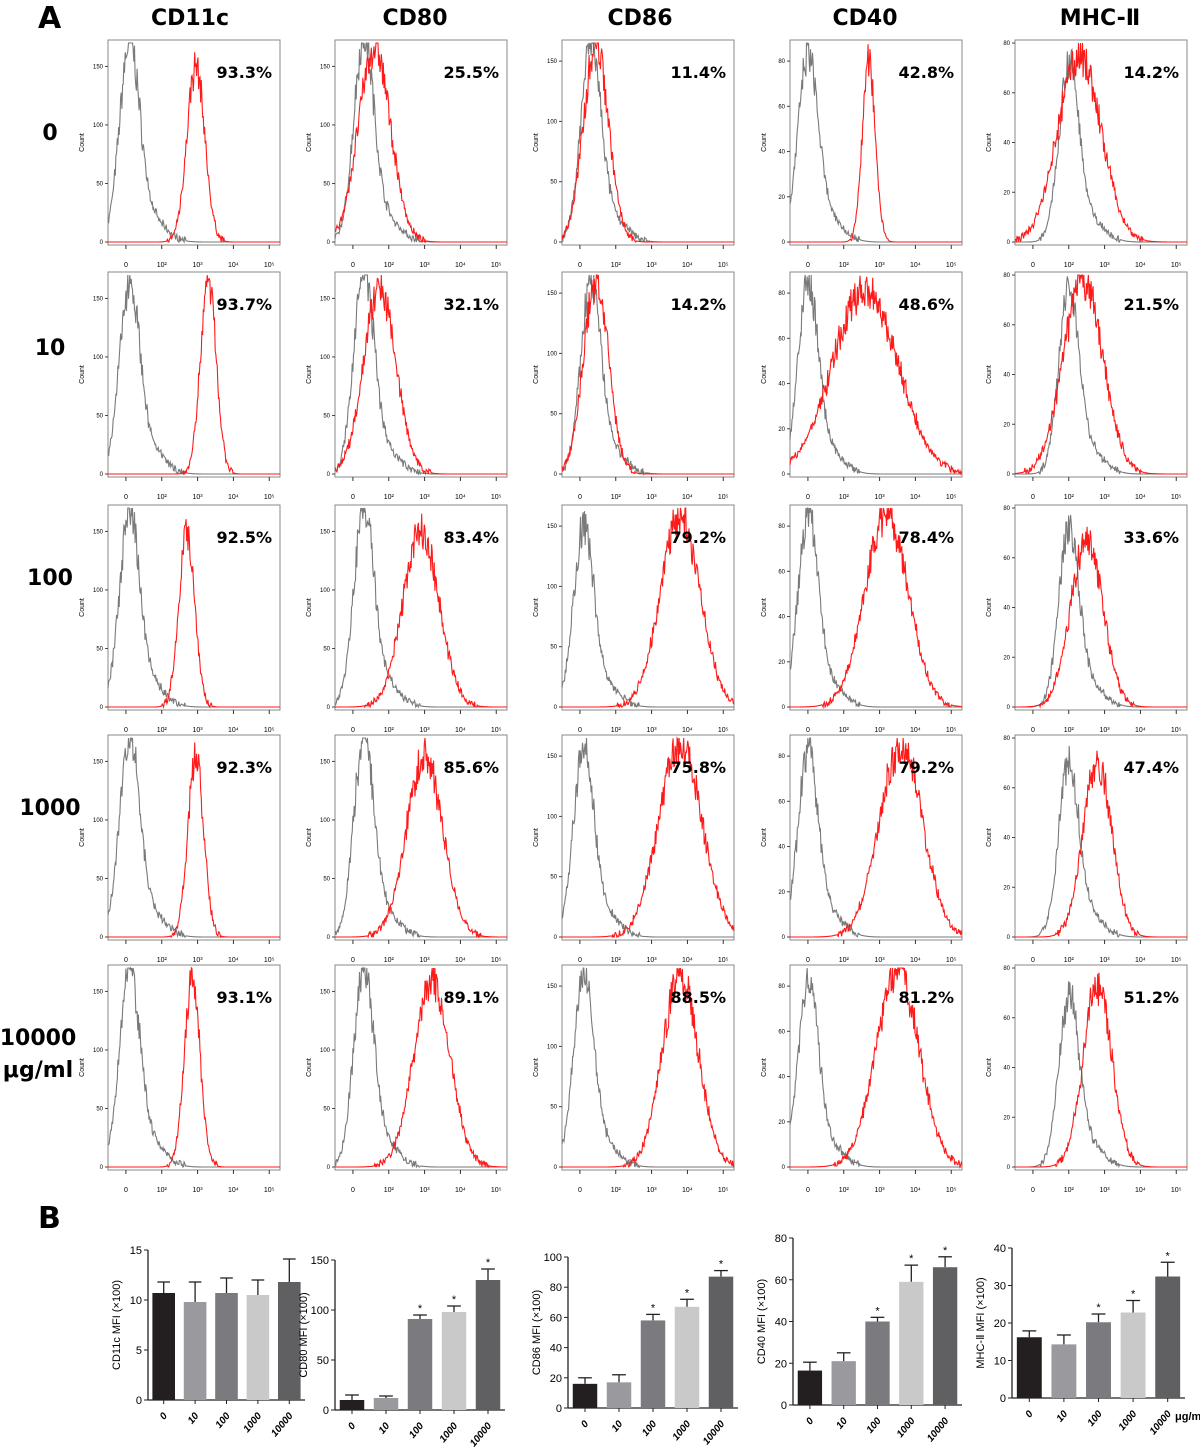  I want to click on x-tick-label: 100, so click(649, 1429).